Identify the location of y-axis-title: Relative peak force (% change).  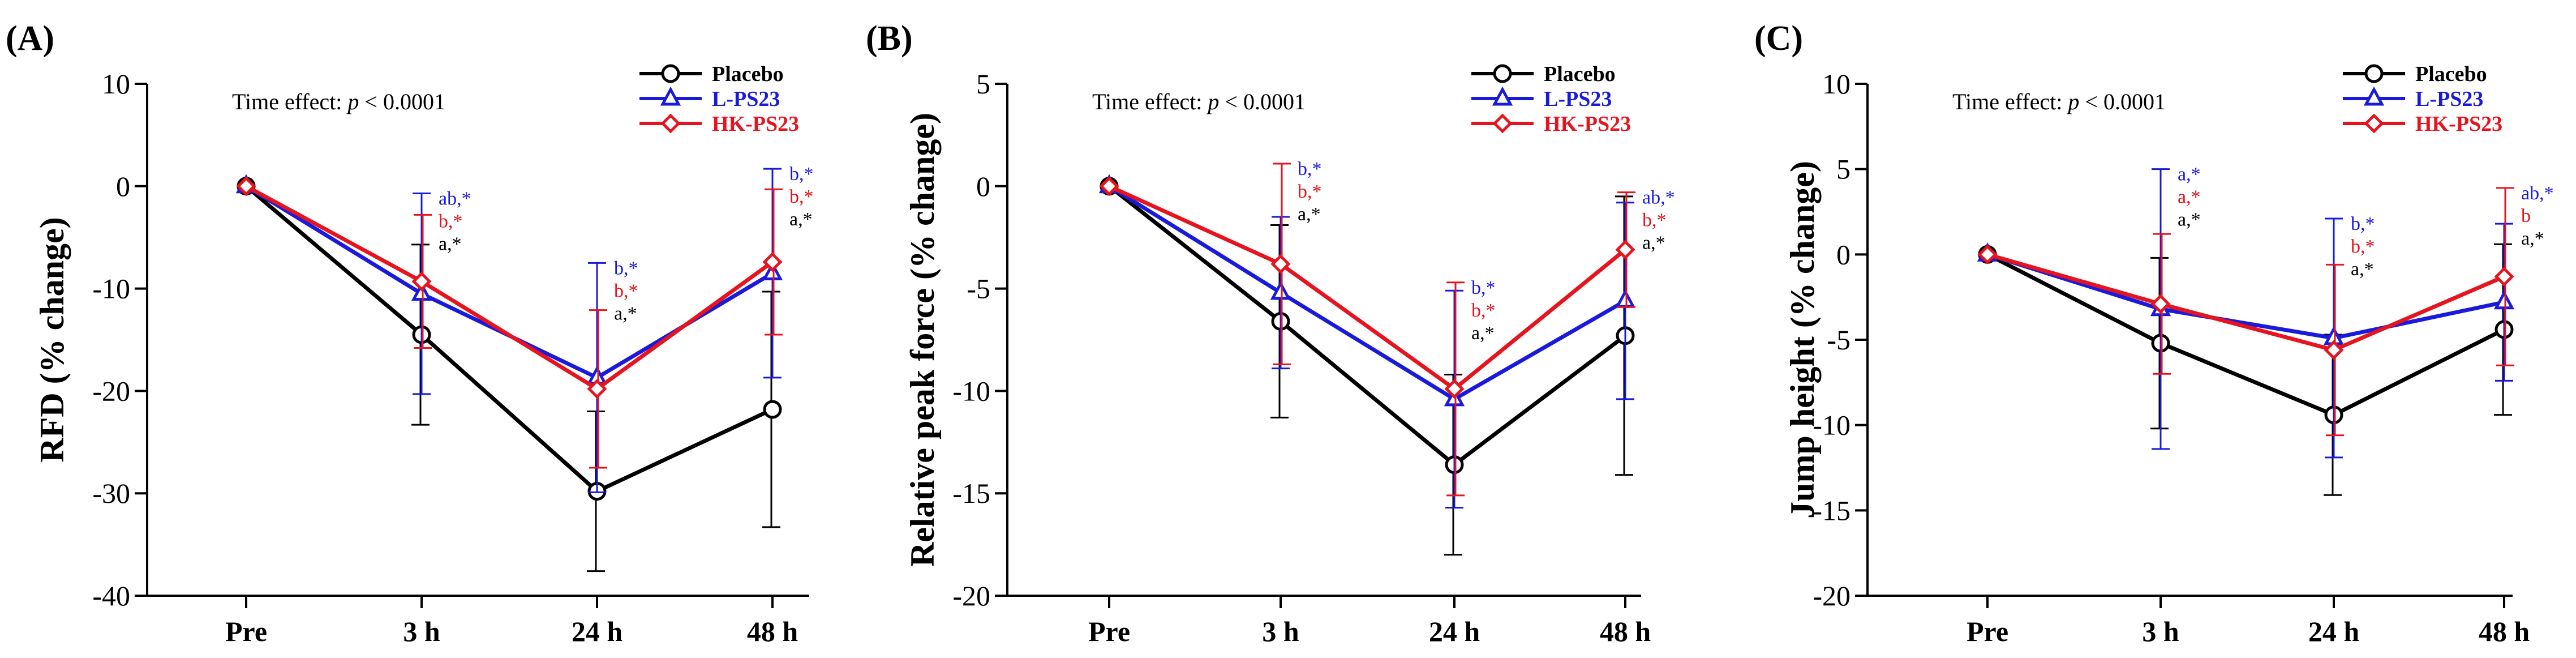
(922, 340).